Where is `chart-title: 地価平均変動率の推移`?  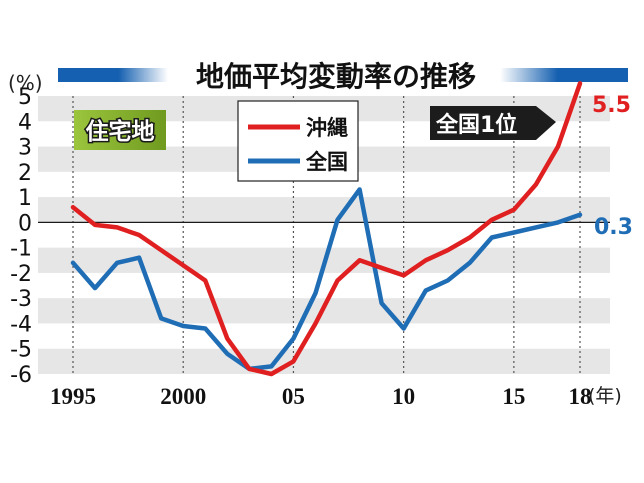 chart-title: 地価平均変動率の推移 is located at coordinates (336, 76).